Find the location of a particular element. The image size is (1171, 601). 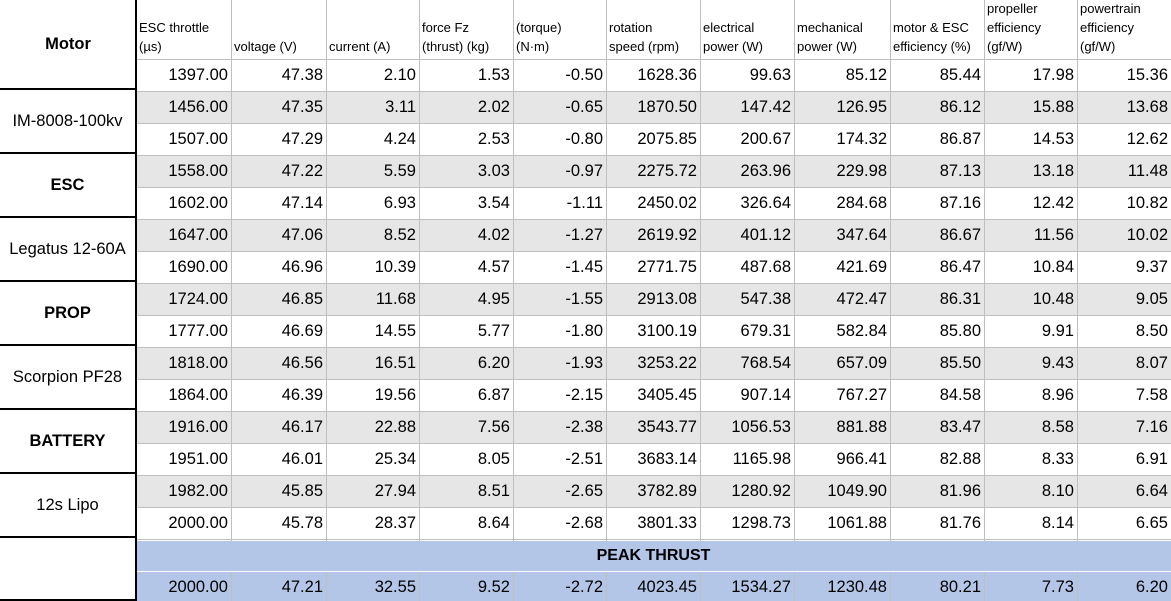

table-cell: 401.12 is located at coordinates (765, 235).